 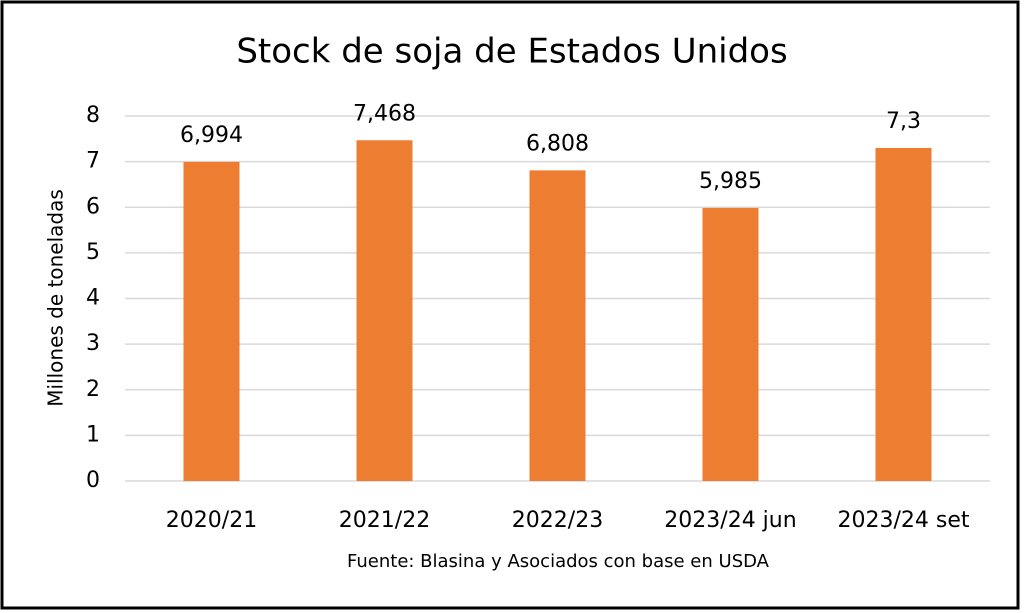 What do you see at coordinates (93, 252) in the screenshot?
I see `y-tick-label: 5` at bounding box center [93, 252].